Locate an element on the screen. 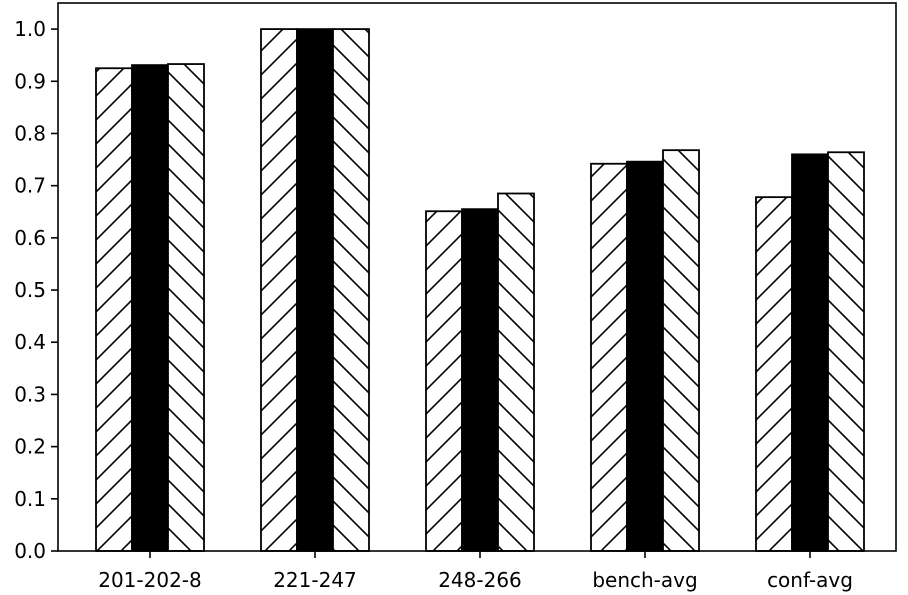  x-tick-label: bench-avg is located at coordinates (644, 580).